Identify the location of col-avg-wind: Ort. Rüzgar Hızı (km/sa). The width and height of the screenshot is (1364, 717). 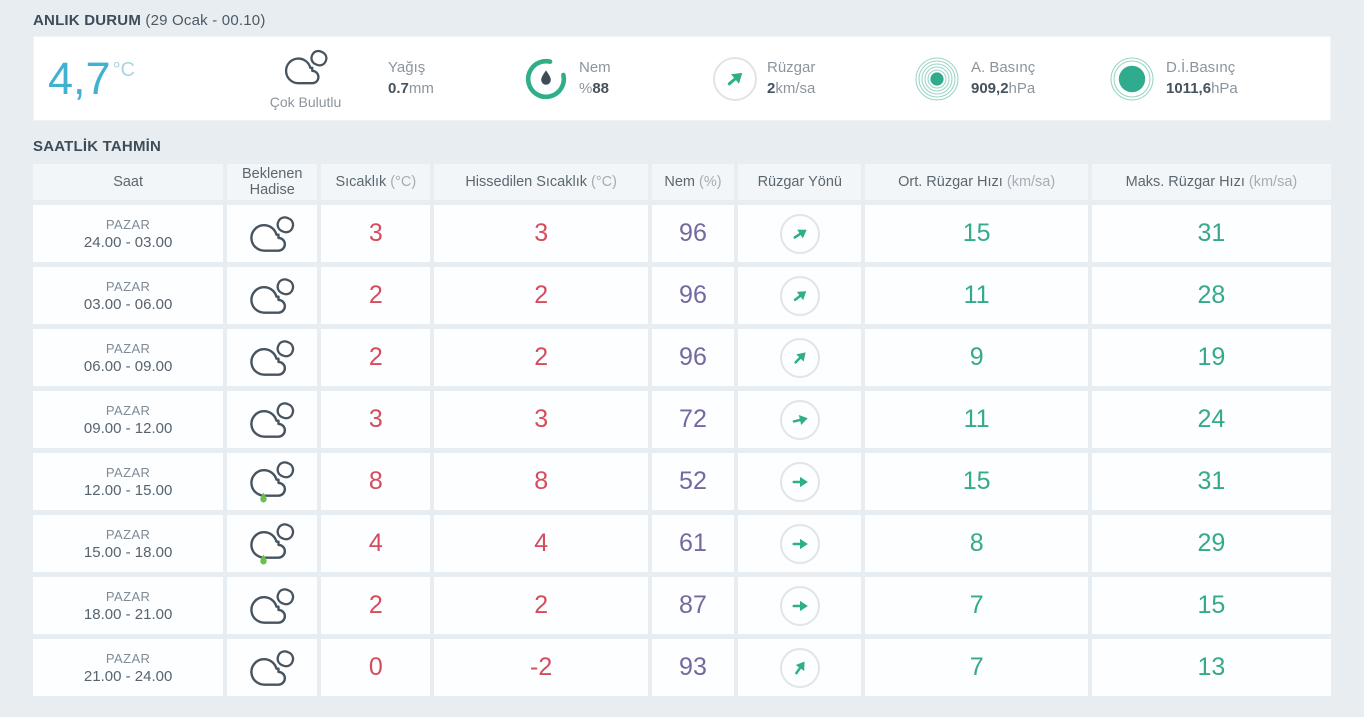
(976, 182).